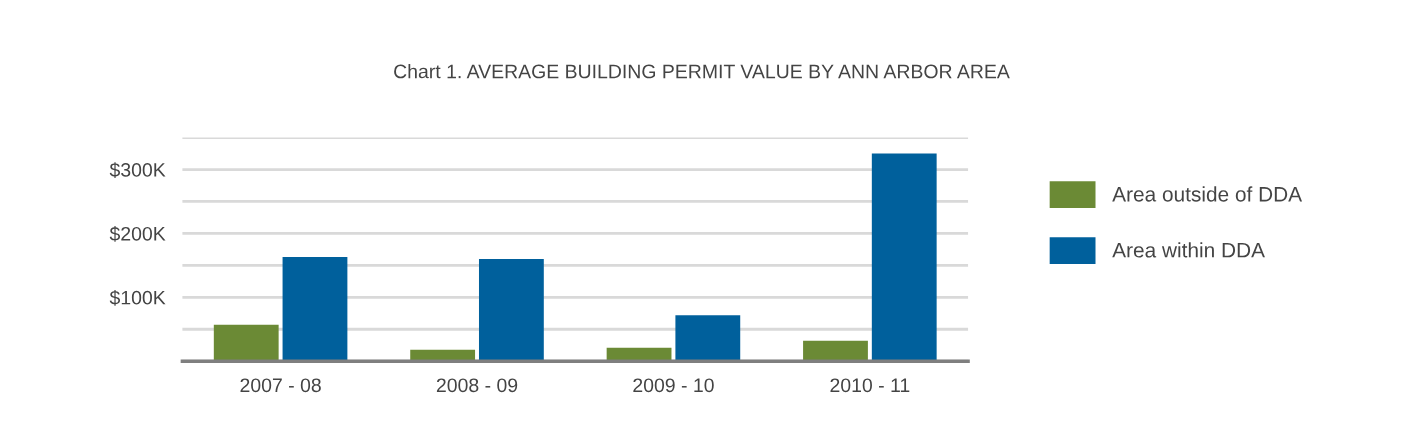  What do you see at coordinates (137, 170) in the screenshot?
I see `y-tick-label: $300K` at bounding box center [137, 170].